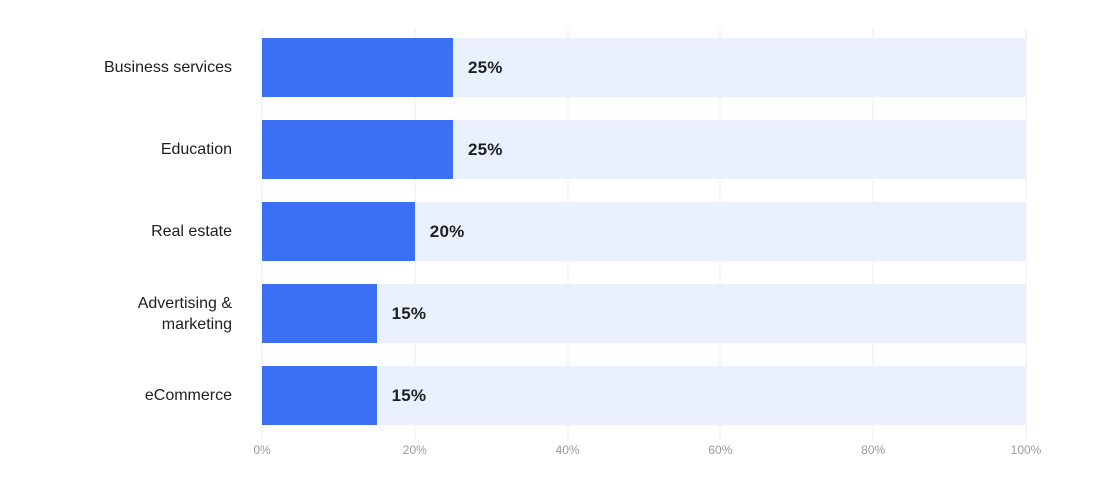  What do you see at coordinates (1026, 234) in the screenshot?
I see `gridline-100%` at bounding box center [1026, 234].